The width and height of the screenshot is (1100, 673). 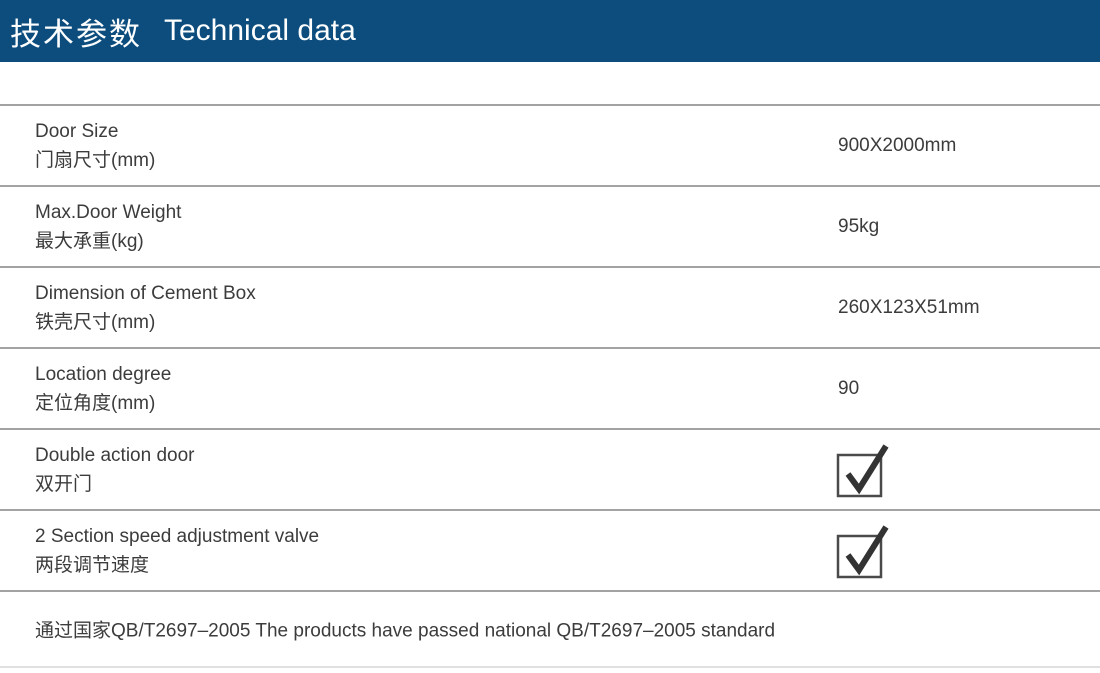 I want to click on row-label-zh: 最大承重(kg), so click(x=89, y=241).